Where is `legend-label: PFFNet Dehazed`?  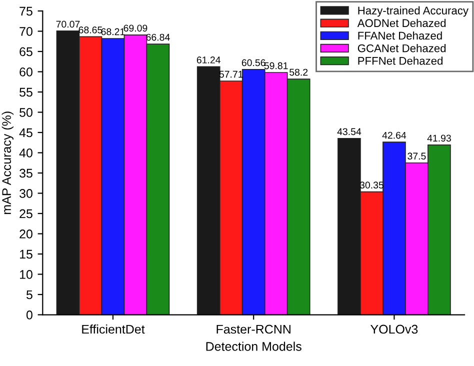 legend-label: PFFNet Dehazed is located at coordinates (400, 60).